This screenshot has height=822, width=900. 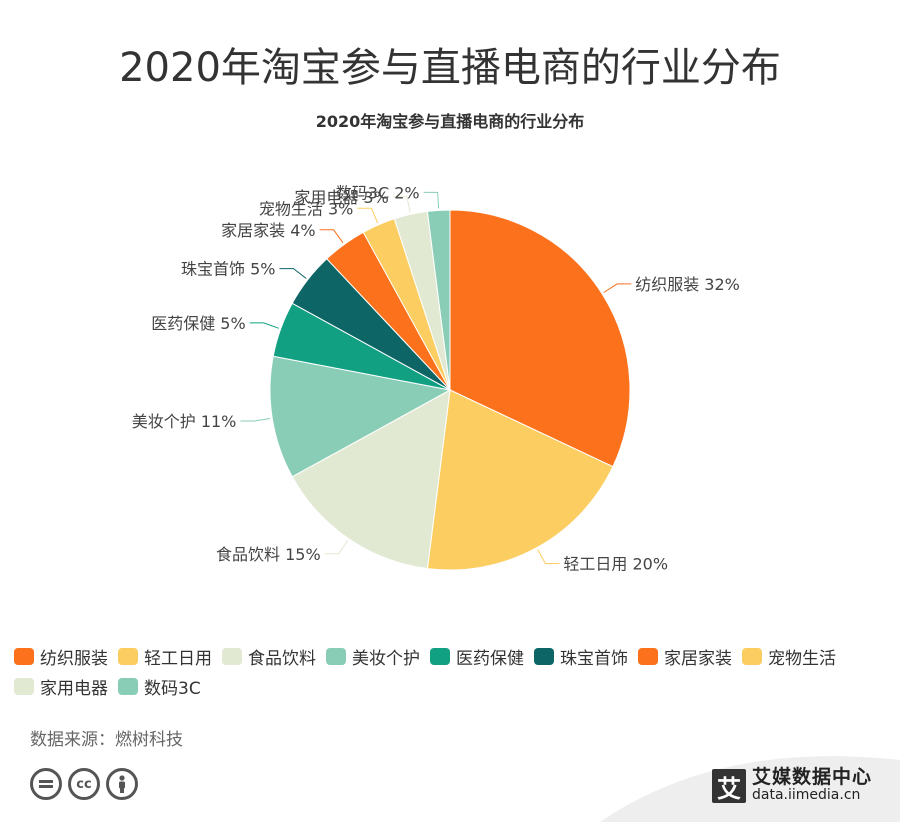 I want to click on brand-logo: 艾 艾媒数据中心 data.iimedia.cn, so click(x=792, y=786).